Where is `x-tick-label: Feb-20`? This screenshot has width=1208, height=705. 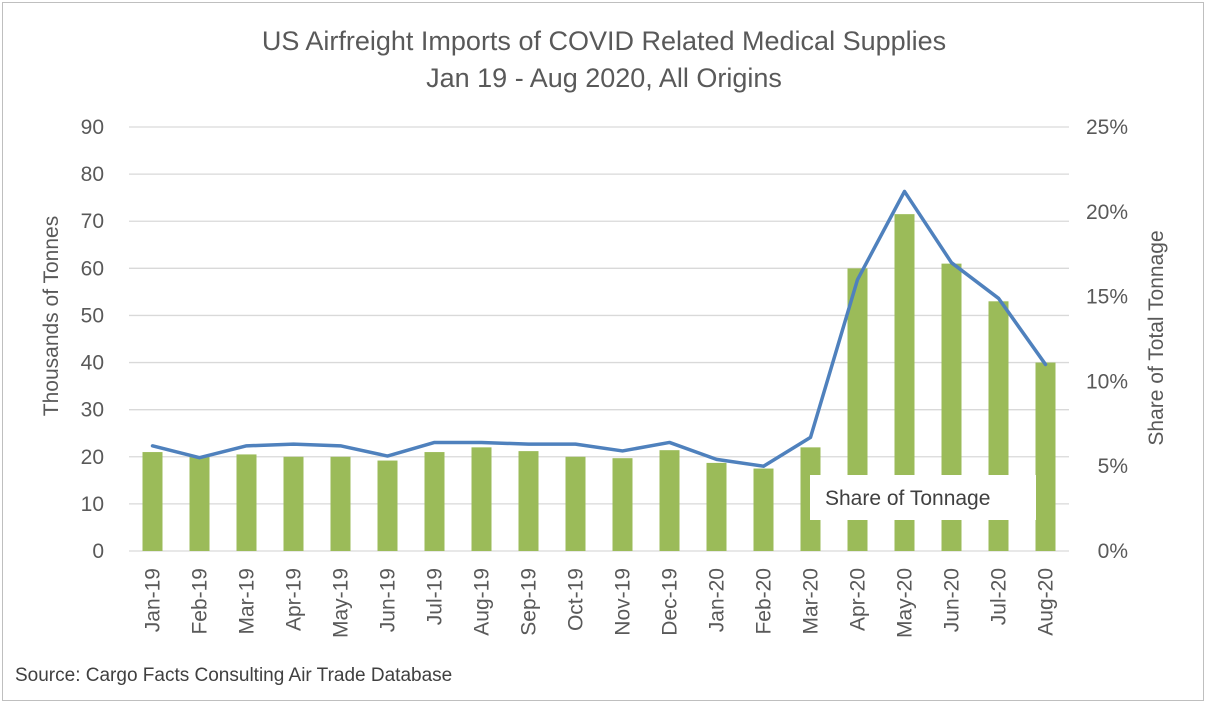 x-tick-label: Feb-20 is located at coordinates (764, 601).